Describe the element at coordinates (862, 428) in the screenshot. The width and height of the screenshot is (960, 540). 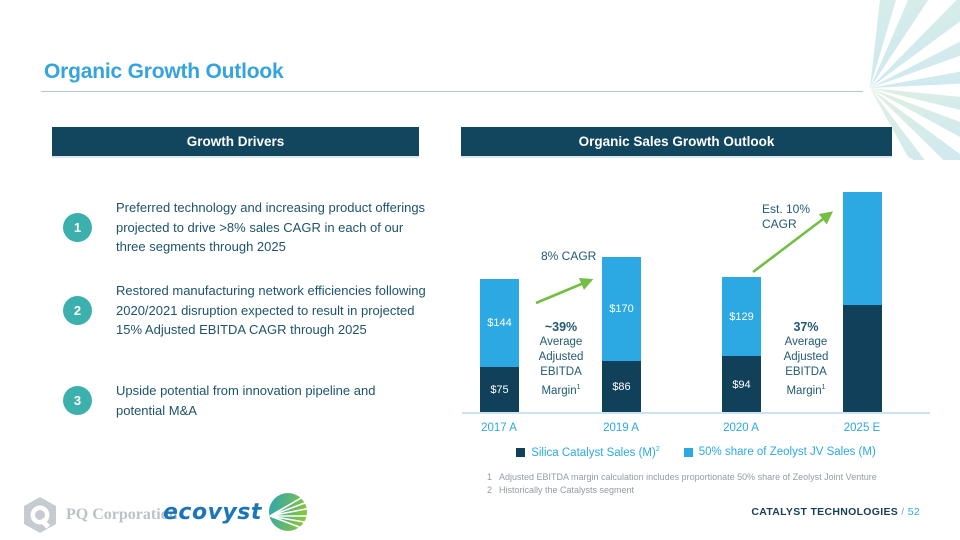
I see `x-tick-2025: 2025 E` at that location.